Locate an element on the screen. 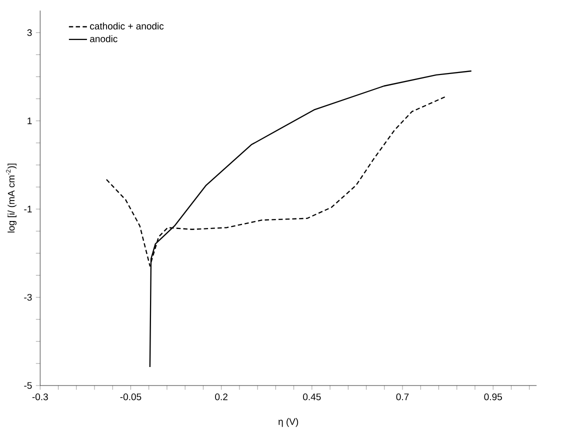 Image resolution: width=563 pixels, height=436 pixels. y-tick-label: 1 is located at coordinates (30, 120).